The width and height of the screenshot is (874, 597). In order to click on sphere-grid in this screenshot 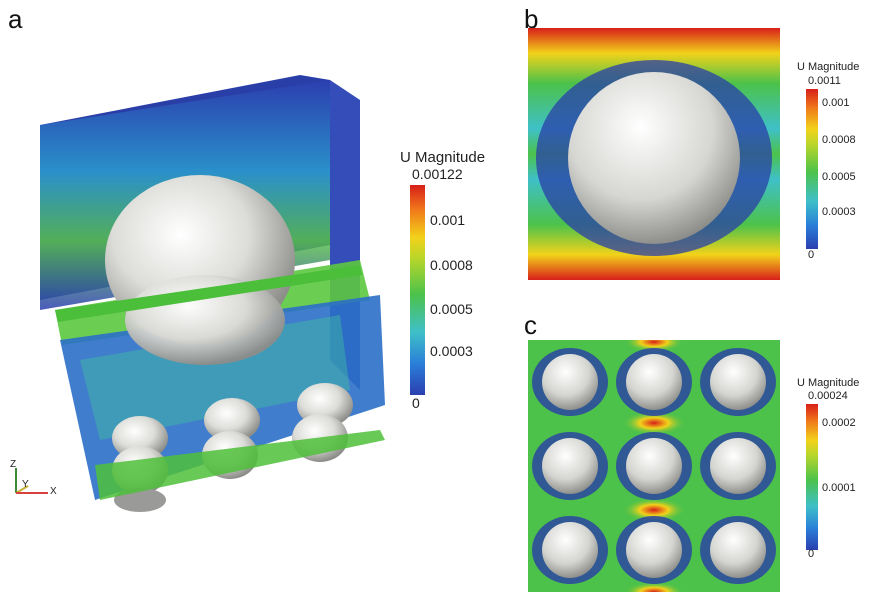, I will do `click(654, 466)`.